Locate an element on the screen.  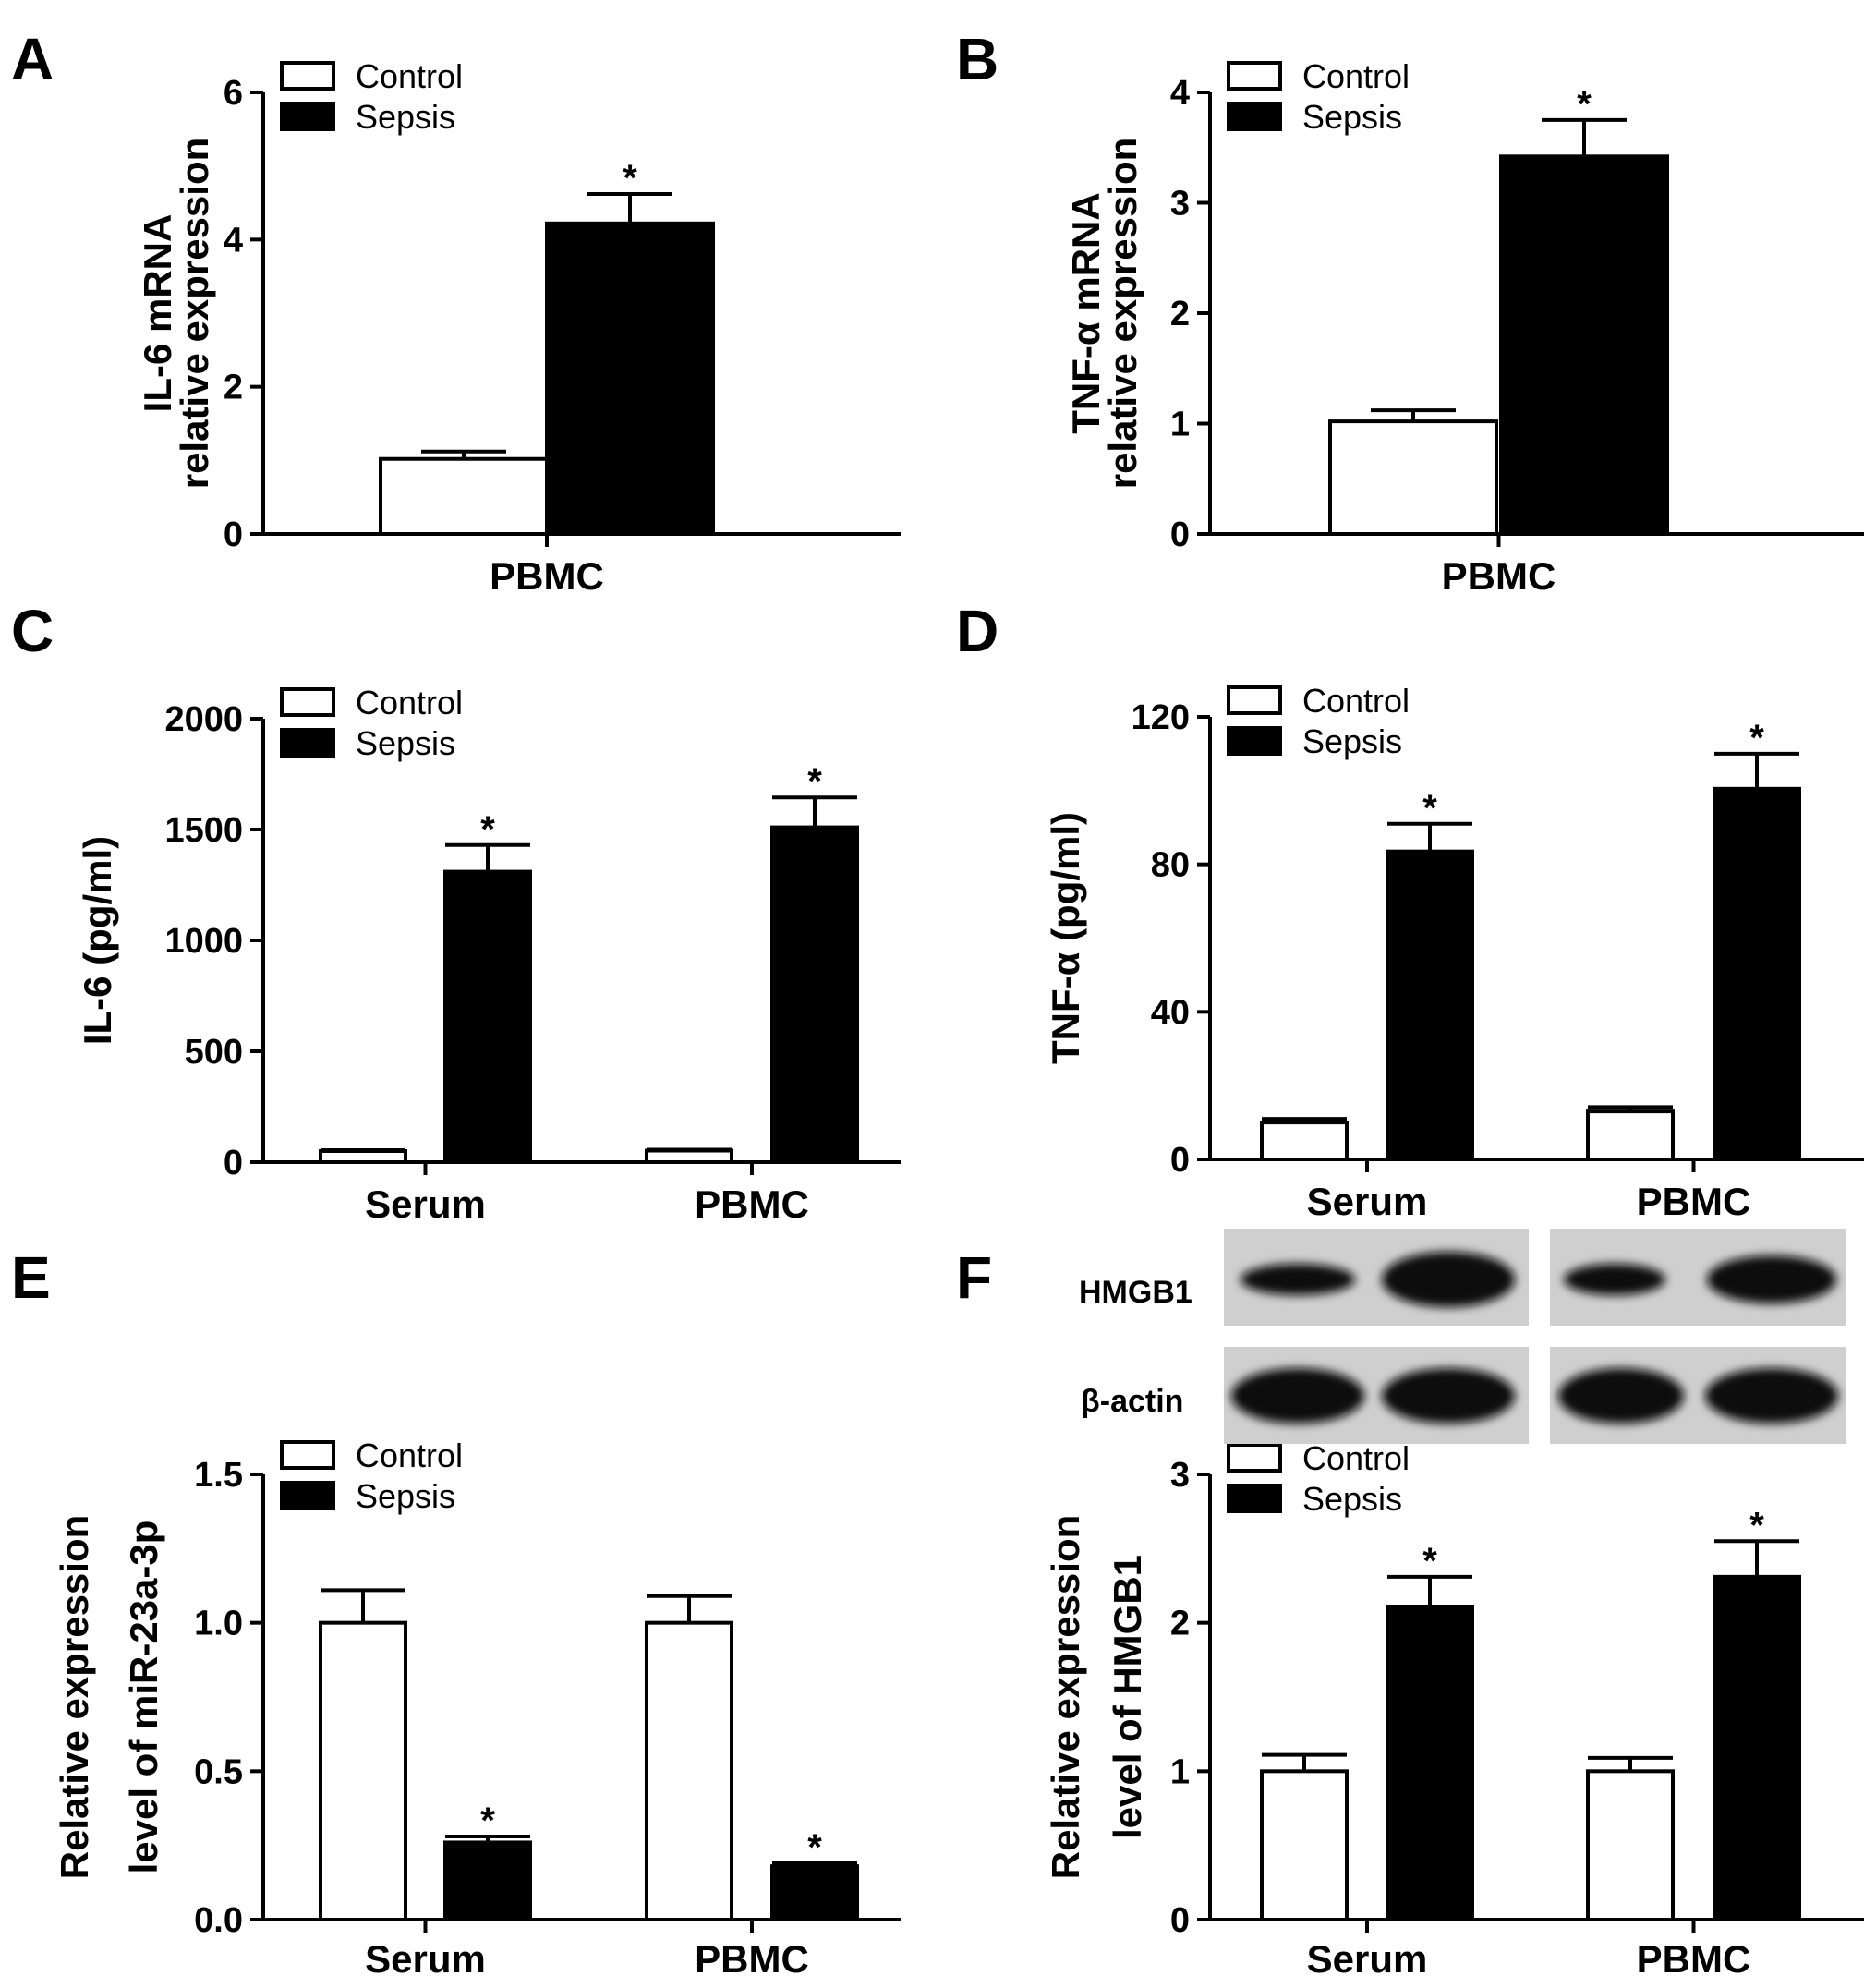
panel-a-y-tick-label: 2 is located at coordinates (233, 388).